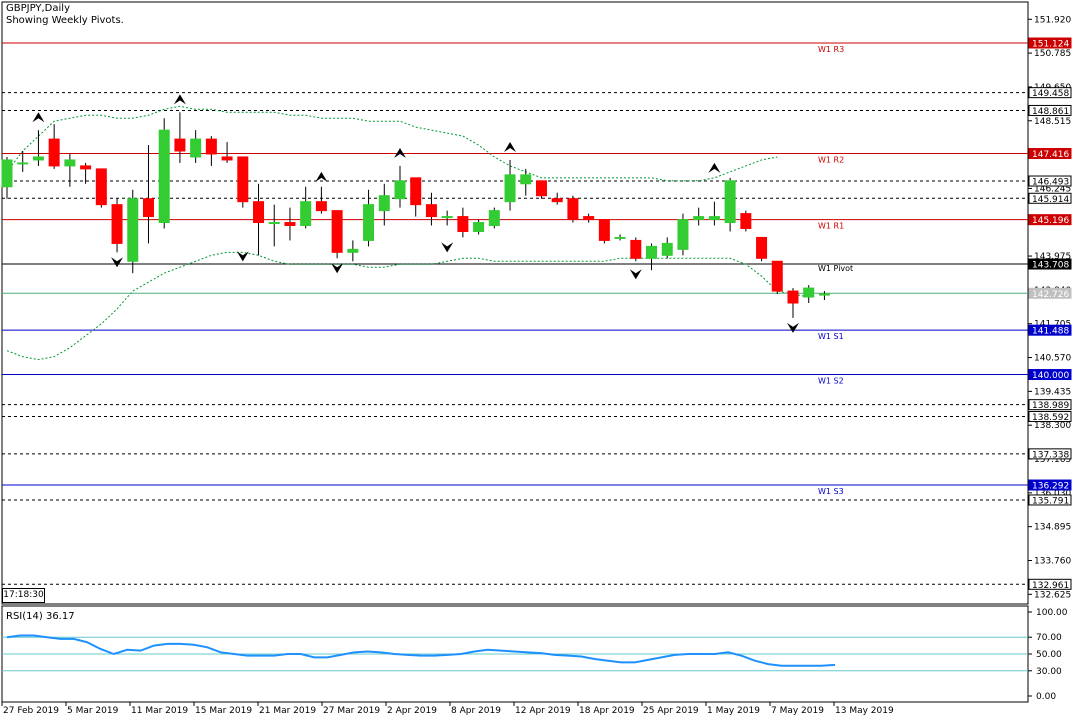  What do you see at coordinates (1052, 494) in the screenshot?
I see `price-tick-label: 136.030` at bounding box center [1052, 494].